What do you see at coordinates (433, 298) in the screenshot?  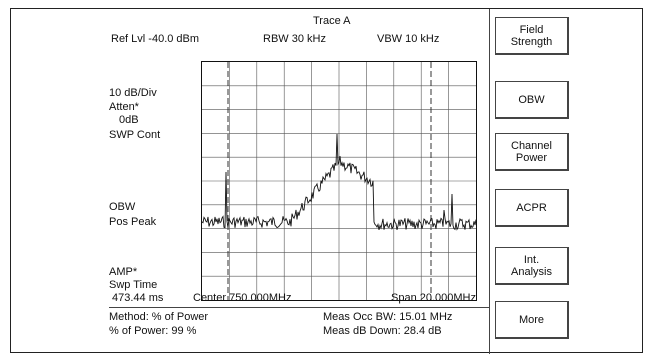 I see `span-readout: Span 20.000MHz` at bounding box center [433, 298].